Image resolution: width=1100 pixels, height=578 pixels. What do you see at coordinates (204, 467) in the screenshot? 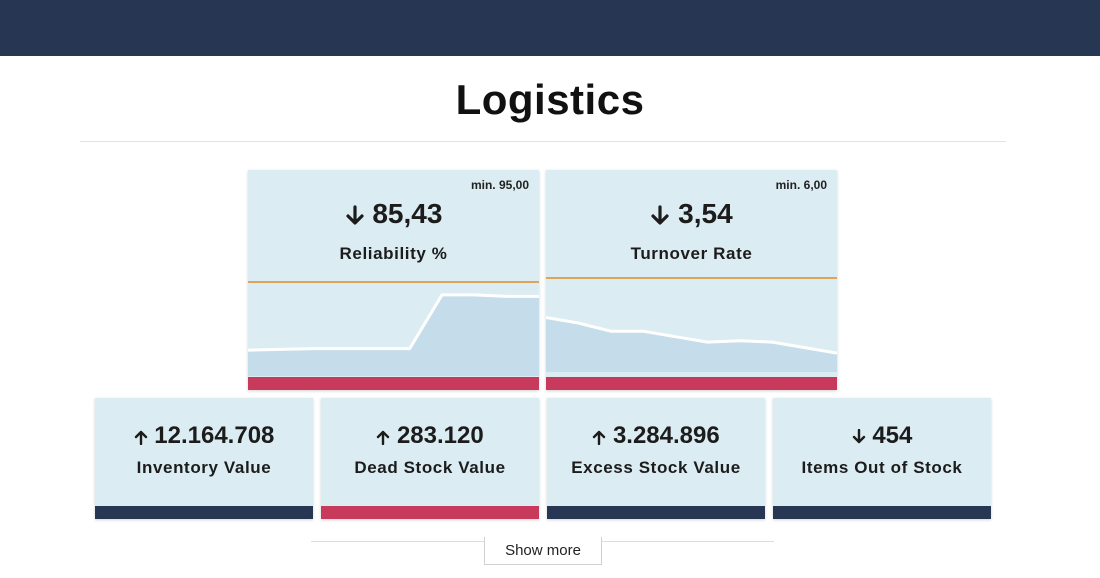
I see `kpi-label: Inventory Value` at bounding box center [204, 467].